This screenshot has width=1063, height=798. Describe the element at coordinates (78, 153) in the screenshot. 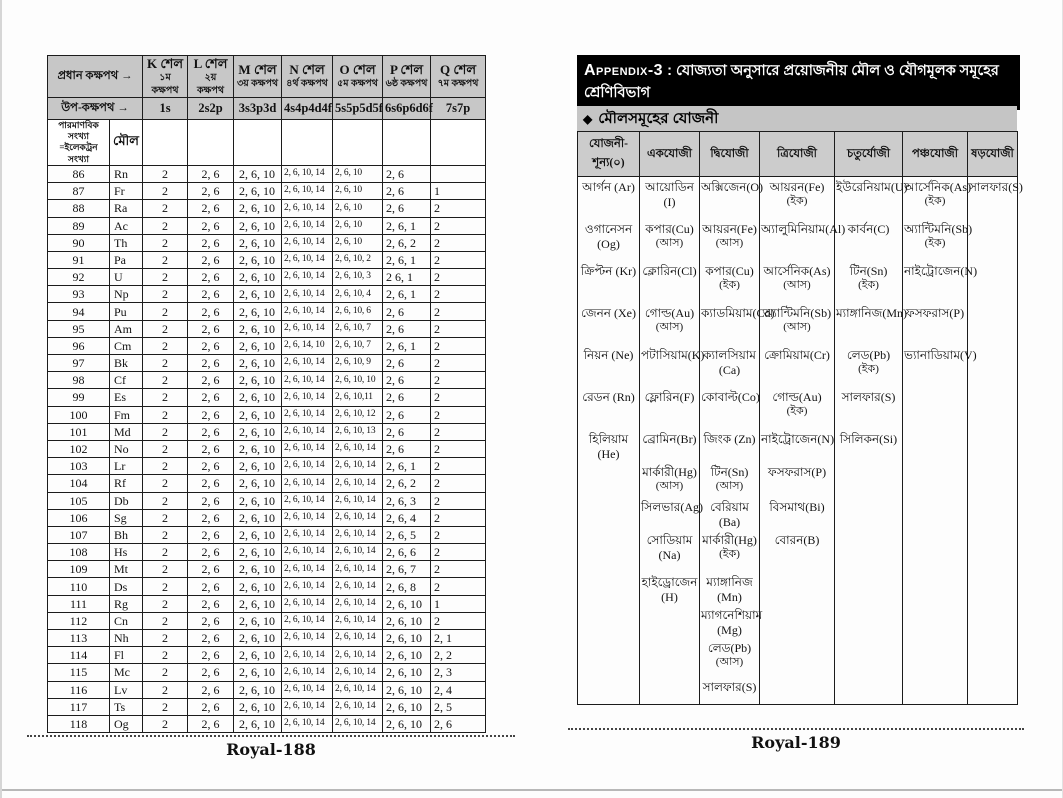

I see `atomic-number-label-line2: =ইলেকট্রন সংখ্যা` at that location.